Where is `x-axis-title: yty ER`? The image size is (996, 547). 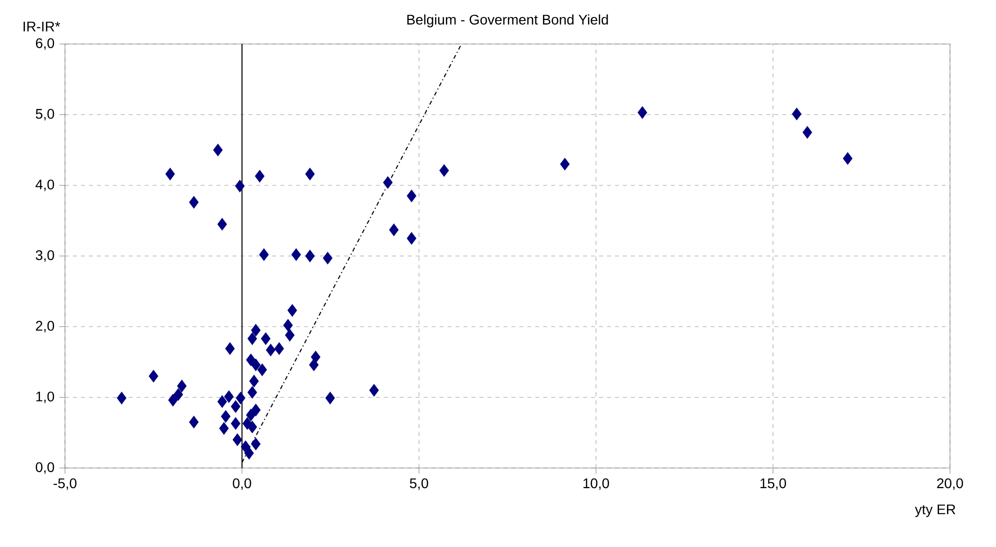
x-axis-title: yty ER is located at coordinates (935, 511).